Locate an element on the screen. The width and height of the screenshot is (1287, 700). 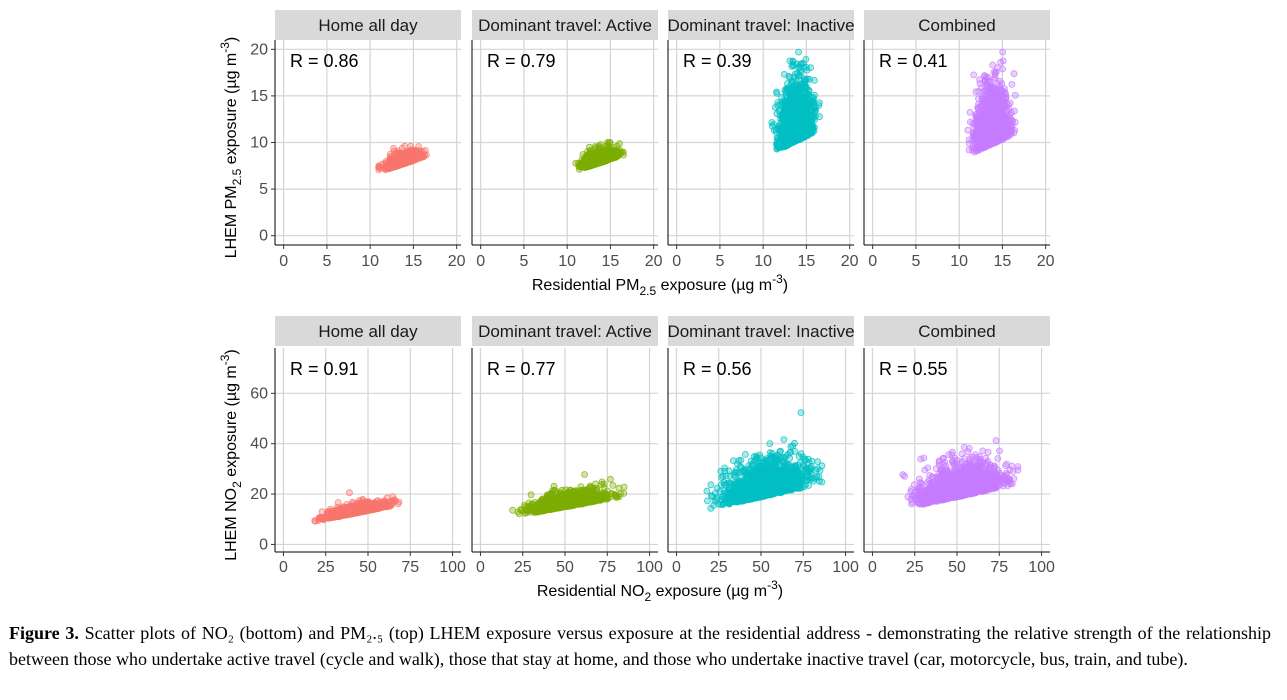
correlation-label: R = 0.41 is located at coordinates (913, 61).